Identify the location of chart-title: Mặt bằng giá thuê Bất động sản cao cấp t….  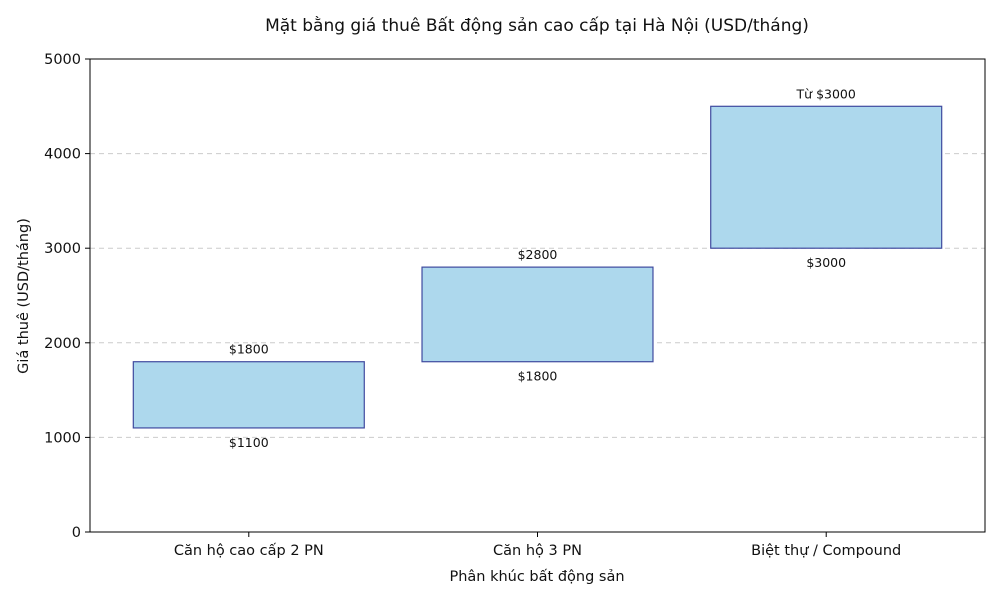
(537, 25).